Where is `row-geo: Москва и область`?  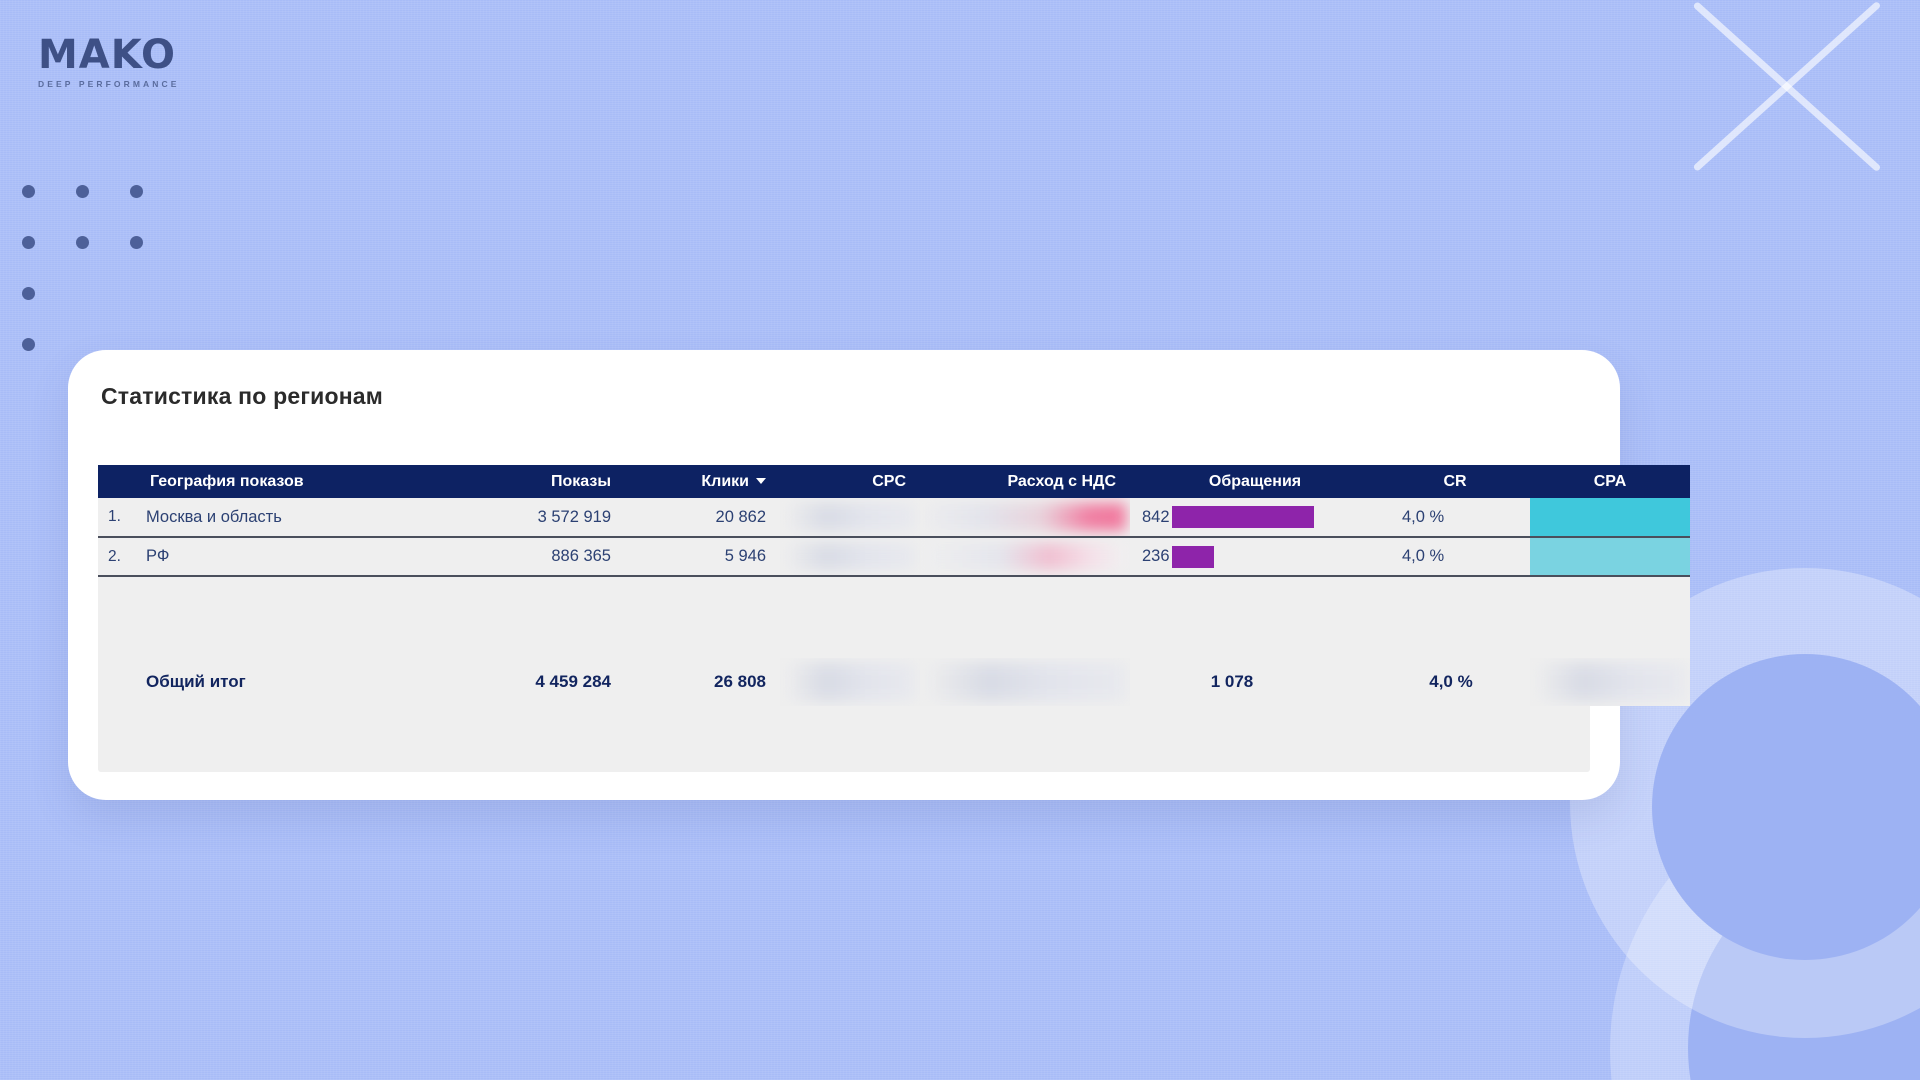 row-geo: Москва и область is located at coordinates (305, 518).